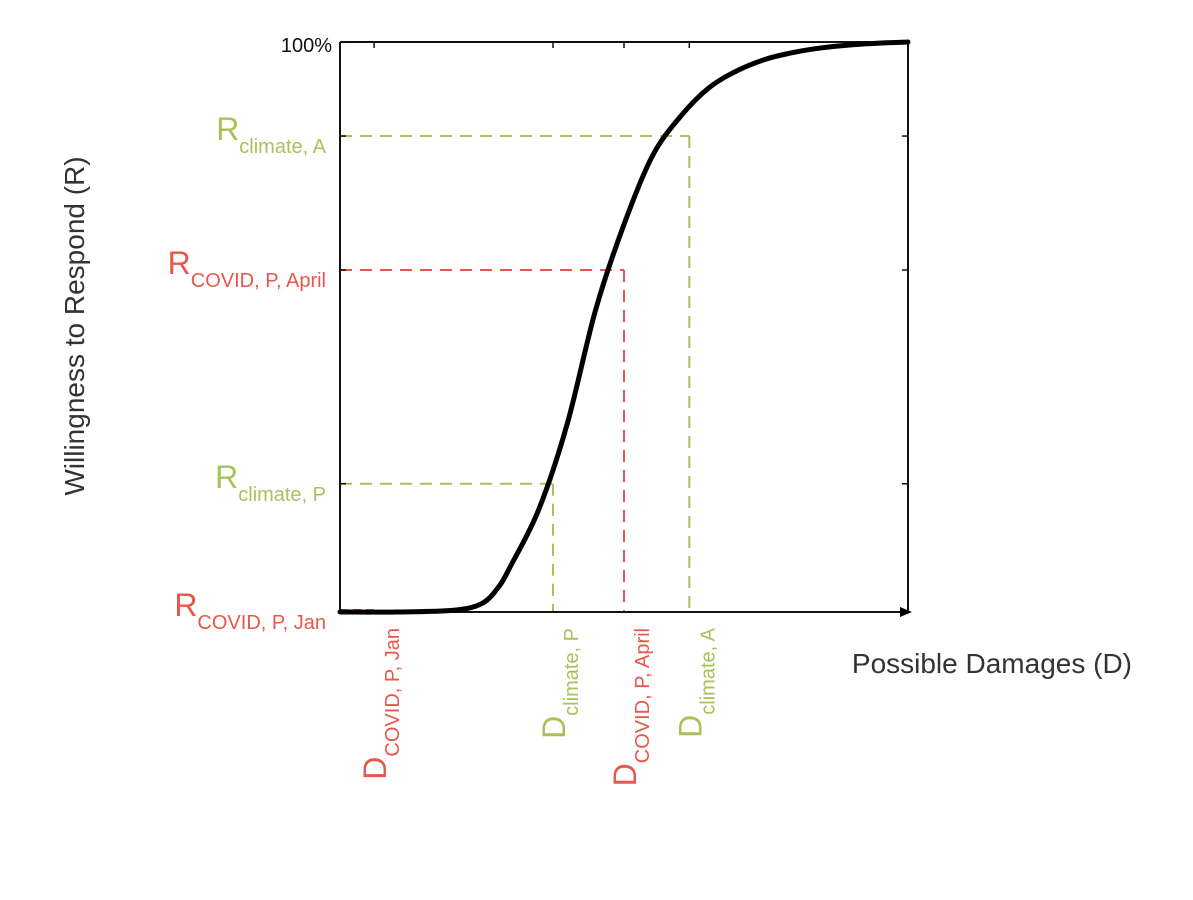 The width and height of the screenshot is (1193, 900). I want to click on y-label-subscript: climate, P, so click(282, 495).